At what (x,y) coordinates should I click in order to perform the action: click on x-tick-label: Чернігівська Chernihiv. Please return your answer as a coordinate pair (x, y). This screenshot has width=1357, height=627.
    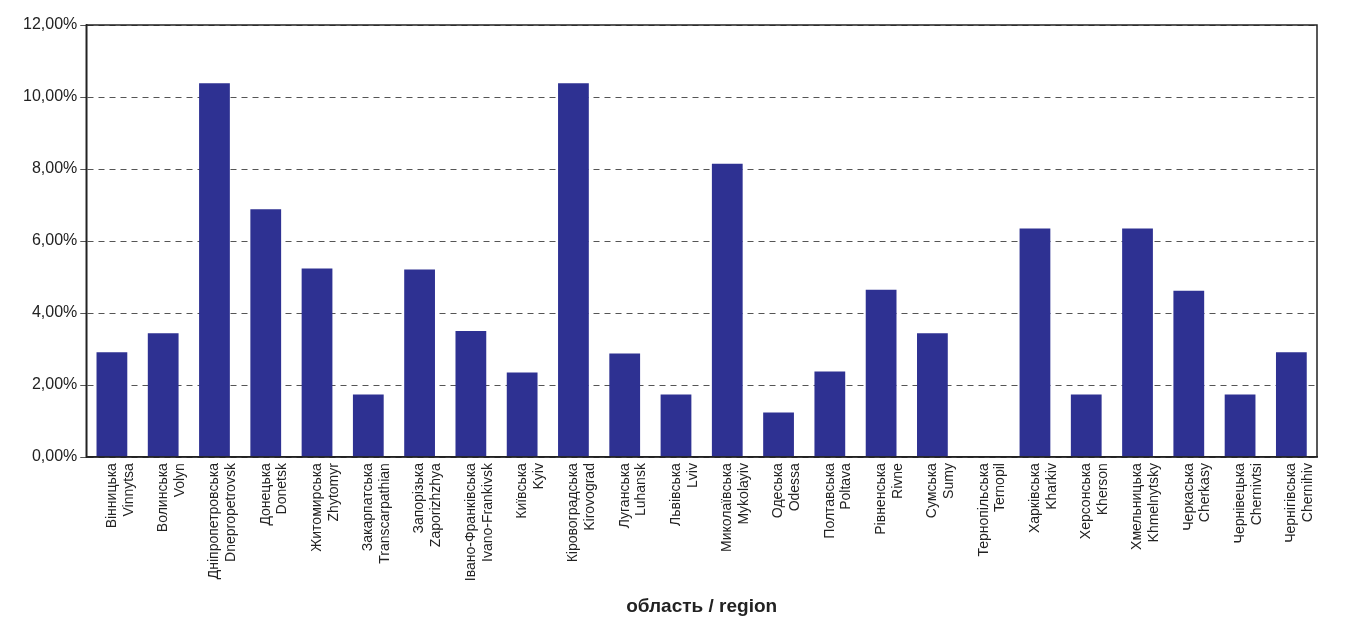
    Looking at the image, I should click on (1299, 502).